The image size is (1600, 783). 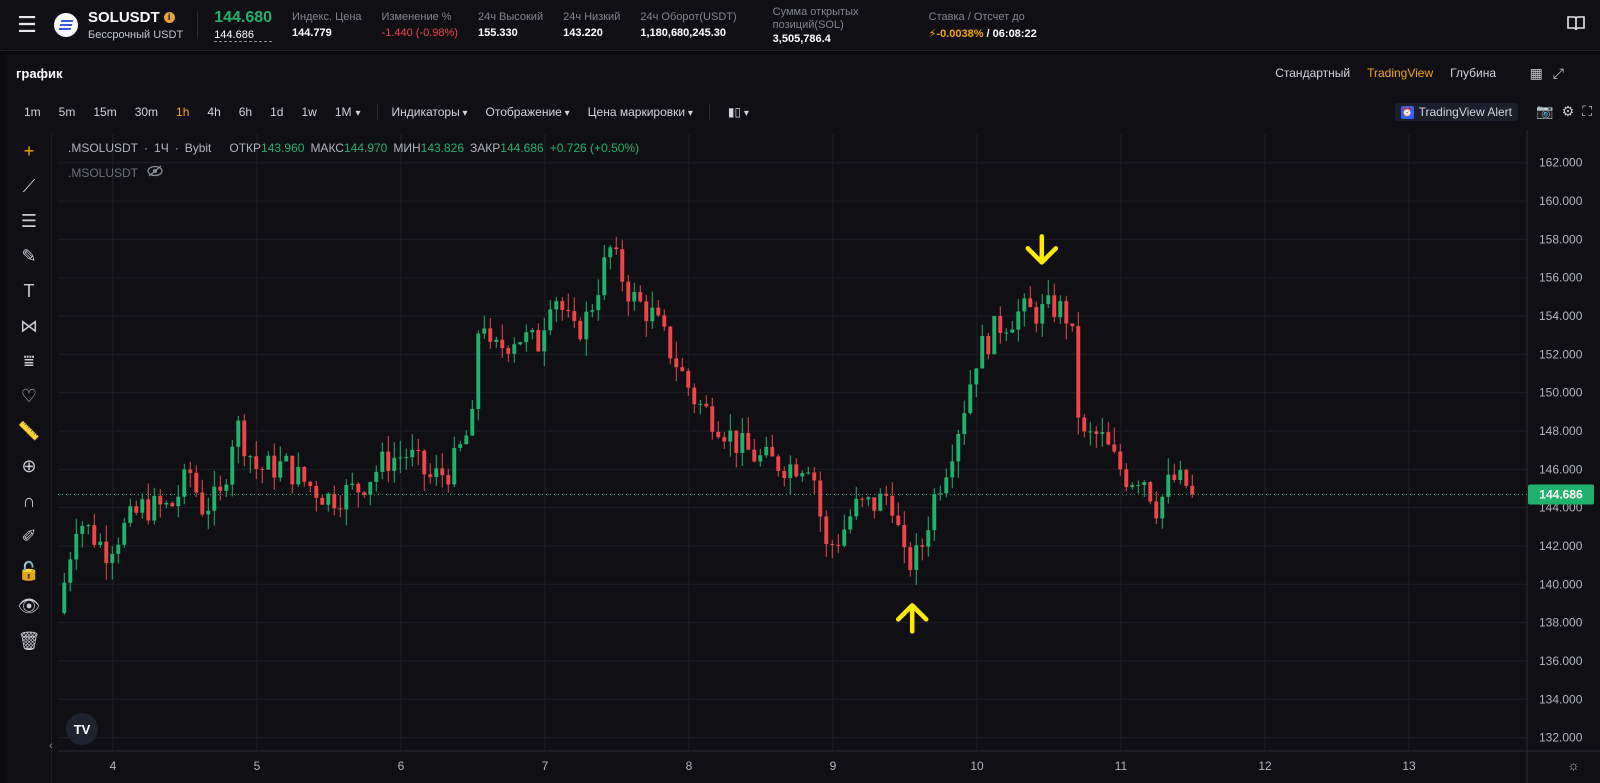 What do you see at coordinates (738, 112) in the screenshot?
I see `chart-type-candles-icon: ▮▯` at bounding box center [738, 112].